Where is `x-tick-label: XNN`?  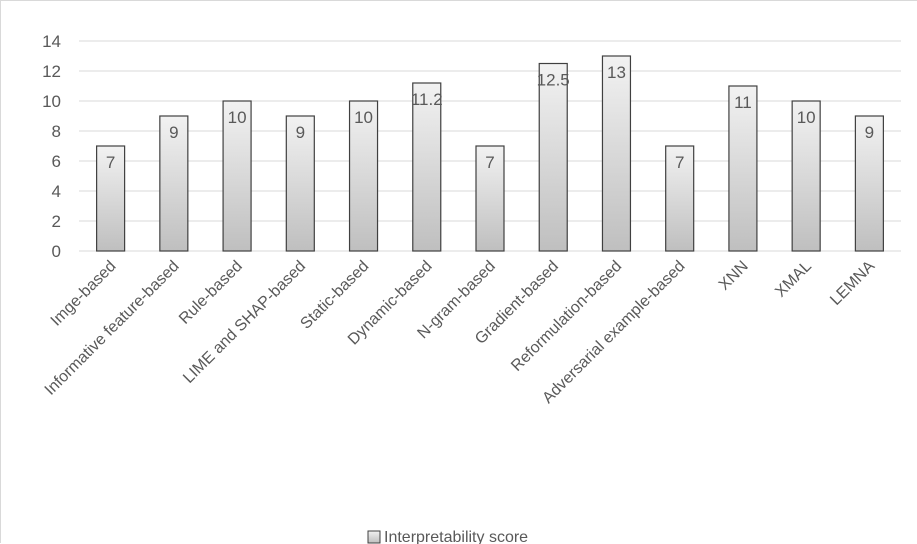 x-tick-label: XNN is located at coordinates (734, 276).